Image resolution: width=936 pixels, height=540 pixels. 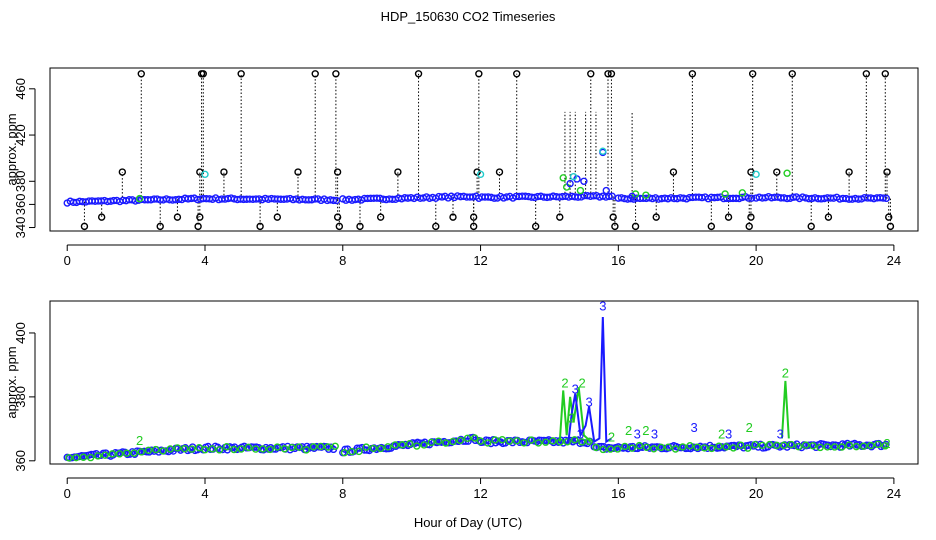 I want to click on y-tick-label: 420, so click(x=20, y=135).